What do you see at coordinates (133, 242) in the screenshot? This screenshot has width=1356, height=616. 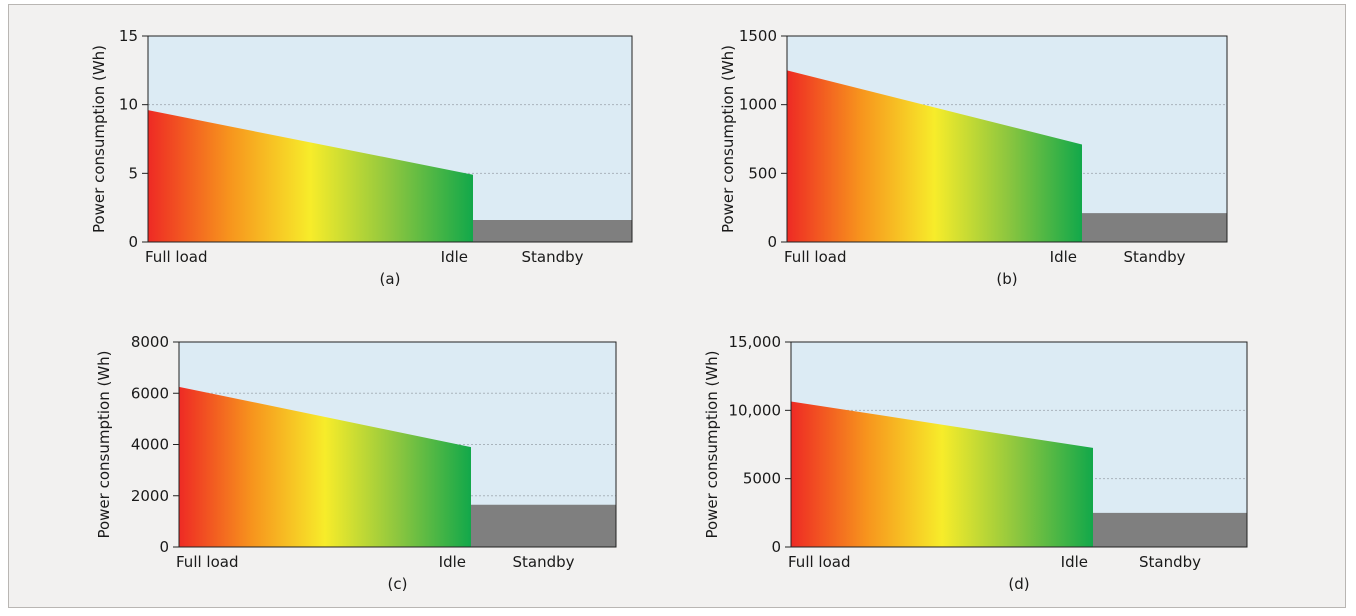 I see `panel-a-y-tick-label: 0` at bounding box center [133, 242].